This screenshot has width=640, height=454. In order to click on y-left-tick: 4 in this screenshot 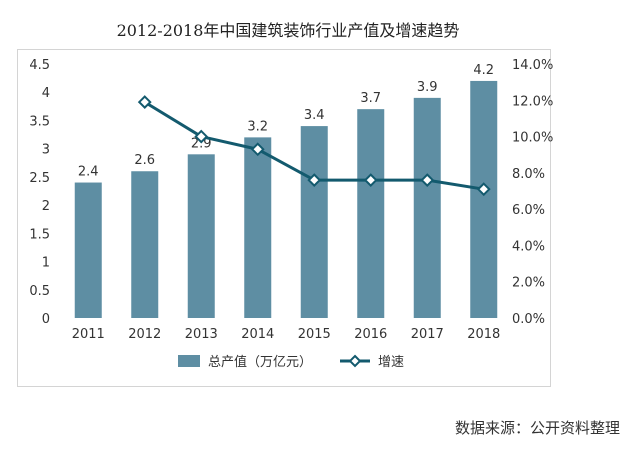, I will do `click(46, 93)`.